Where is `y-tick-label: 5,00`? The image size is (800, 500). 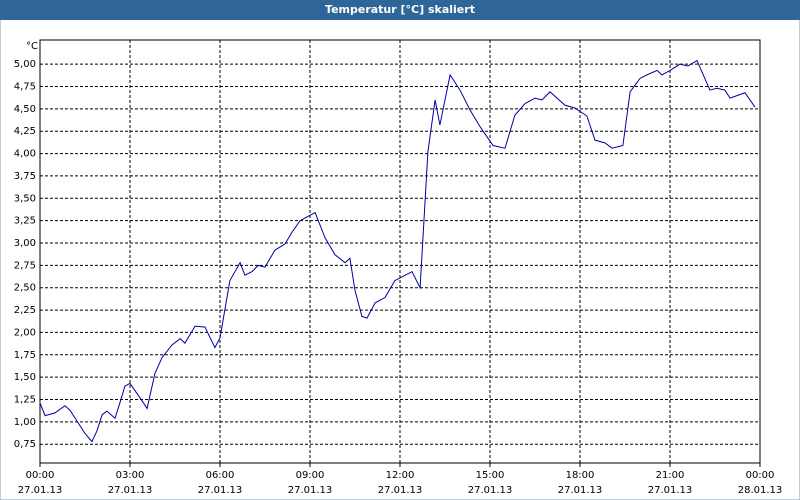
y-tick-label: 5,00 is located at coordinates (25, 64).